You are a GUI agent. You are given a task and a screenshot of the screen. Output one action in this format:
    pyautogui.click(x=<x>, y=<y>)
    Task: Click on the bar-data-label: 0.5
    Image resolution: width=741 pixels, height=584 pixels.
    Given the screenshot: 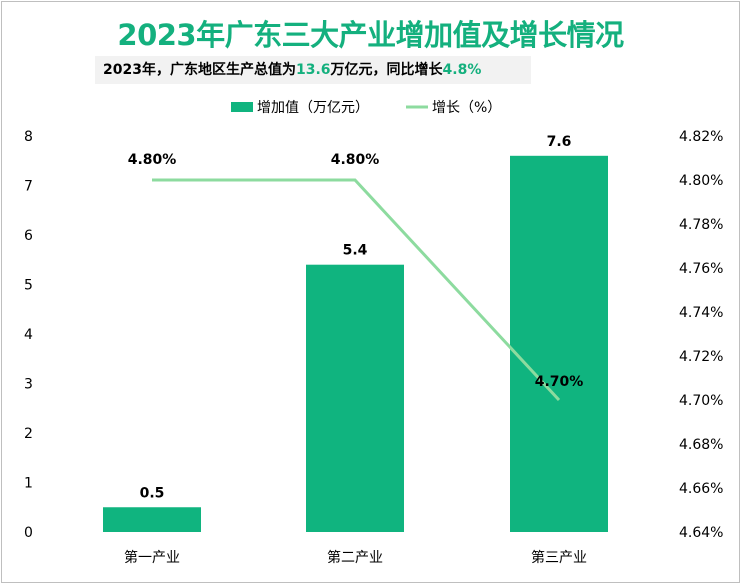 What is the action you would take?
    pyautogui.click(x=152, y=493)
    